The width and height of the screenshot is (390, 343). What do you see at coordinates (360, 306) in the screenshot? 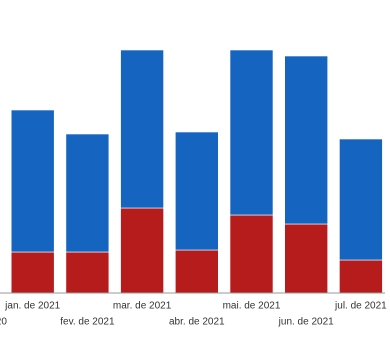
I see `x-tick-label: jul. de 2021` at bounding box center [360, 306].